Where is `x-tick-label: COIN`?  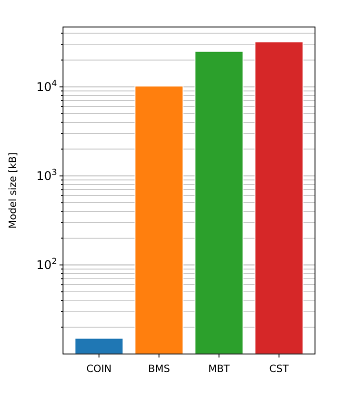
x-tick-label: COIN is located at coordinates (99, 369).